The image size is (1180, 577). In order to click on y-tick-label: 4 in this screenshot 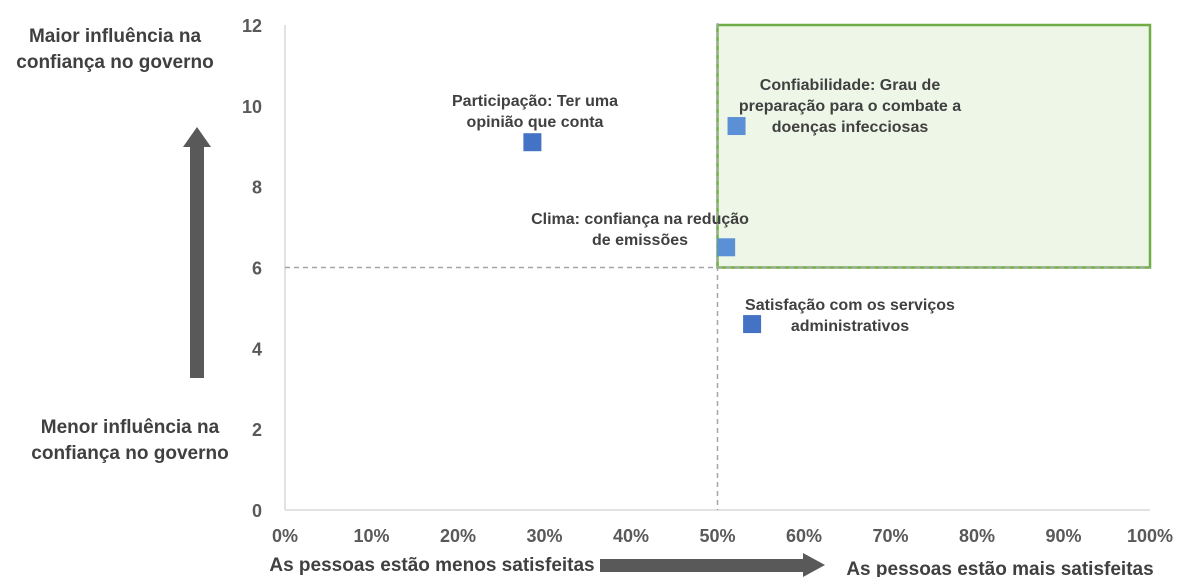, I will do `click(257, 349)`.